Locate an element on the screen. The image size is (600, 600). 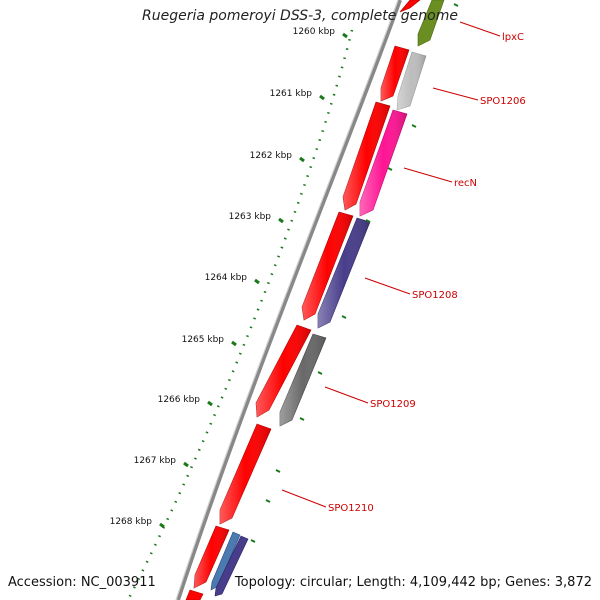
kbp-tick-label: 1260 kbp is located at coordinates (314, 32).